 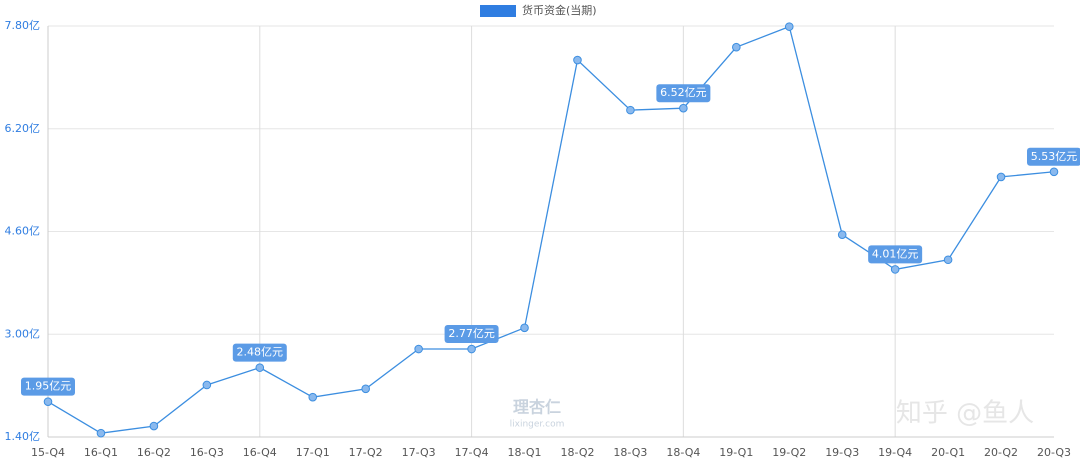 What do you see at coordinates (1054, 452) in the screenshot?
I see `x-tick-label: 20-Q3` at bounding box center [1054, 452].